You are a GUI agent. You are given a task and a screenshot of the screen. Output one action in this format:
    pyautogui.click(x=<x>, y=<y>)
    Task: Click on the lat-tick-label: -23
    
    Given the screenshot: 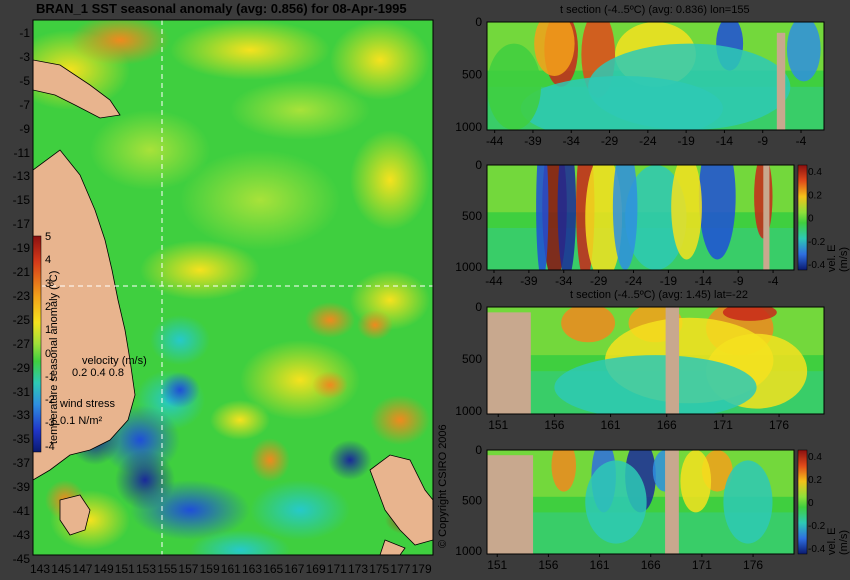 What is the action you would take?
    pyautogui.click(x=21, y=295)
    